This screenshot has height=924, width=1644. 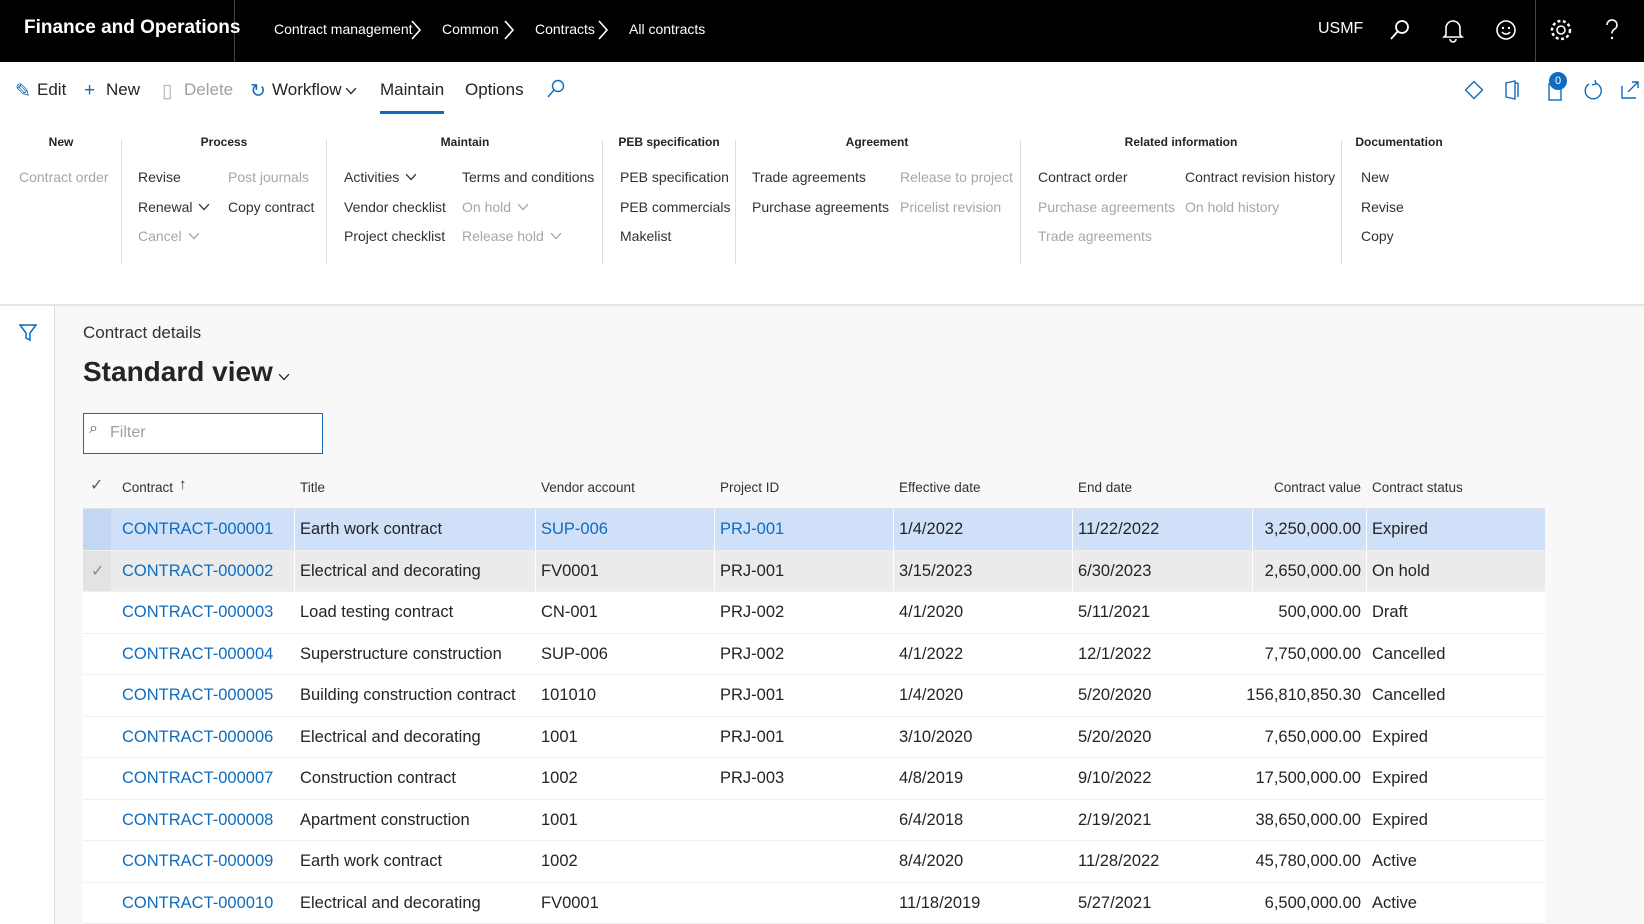 I want to click on icon-part, so click(x=1453, y=29).